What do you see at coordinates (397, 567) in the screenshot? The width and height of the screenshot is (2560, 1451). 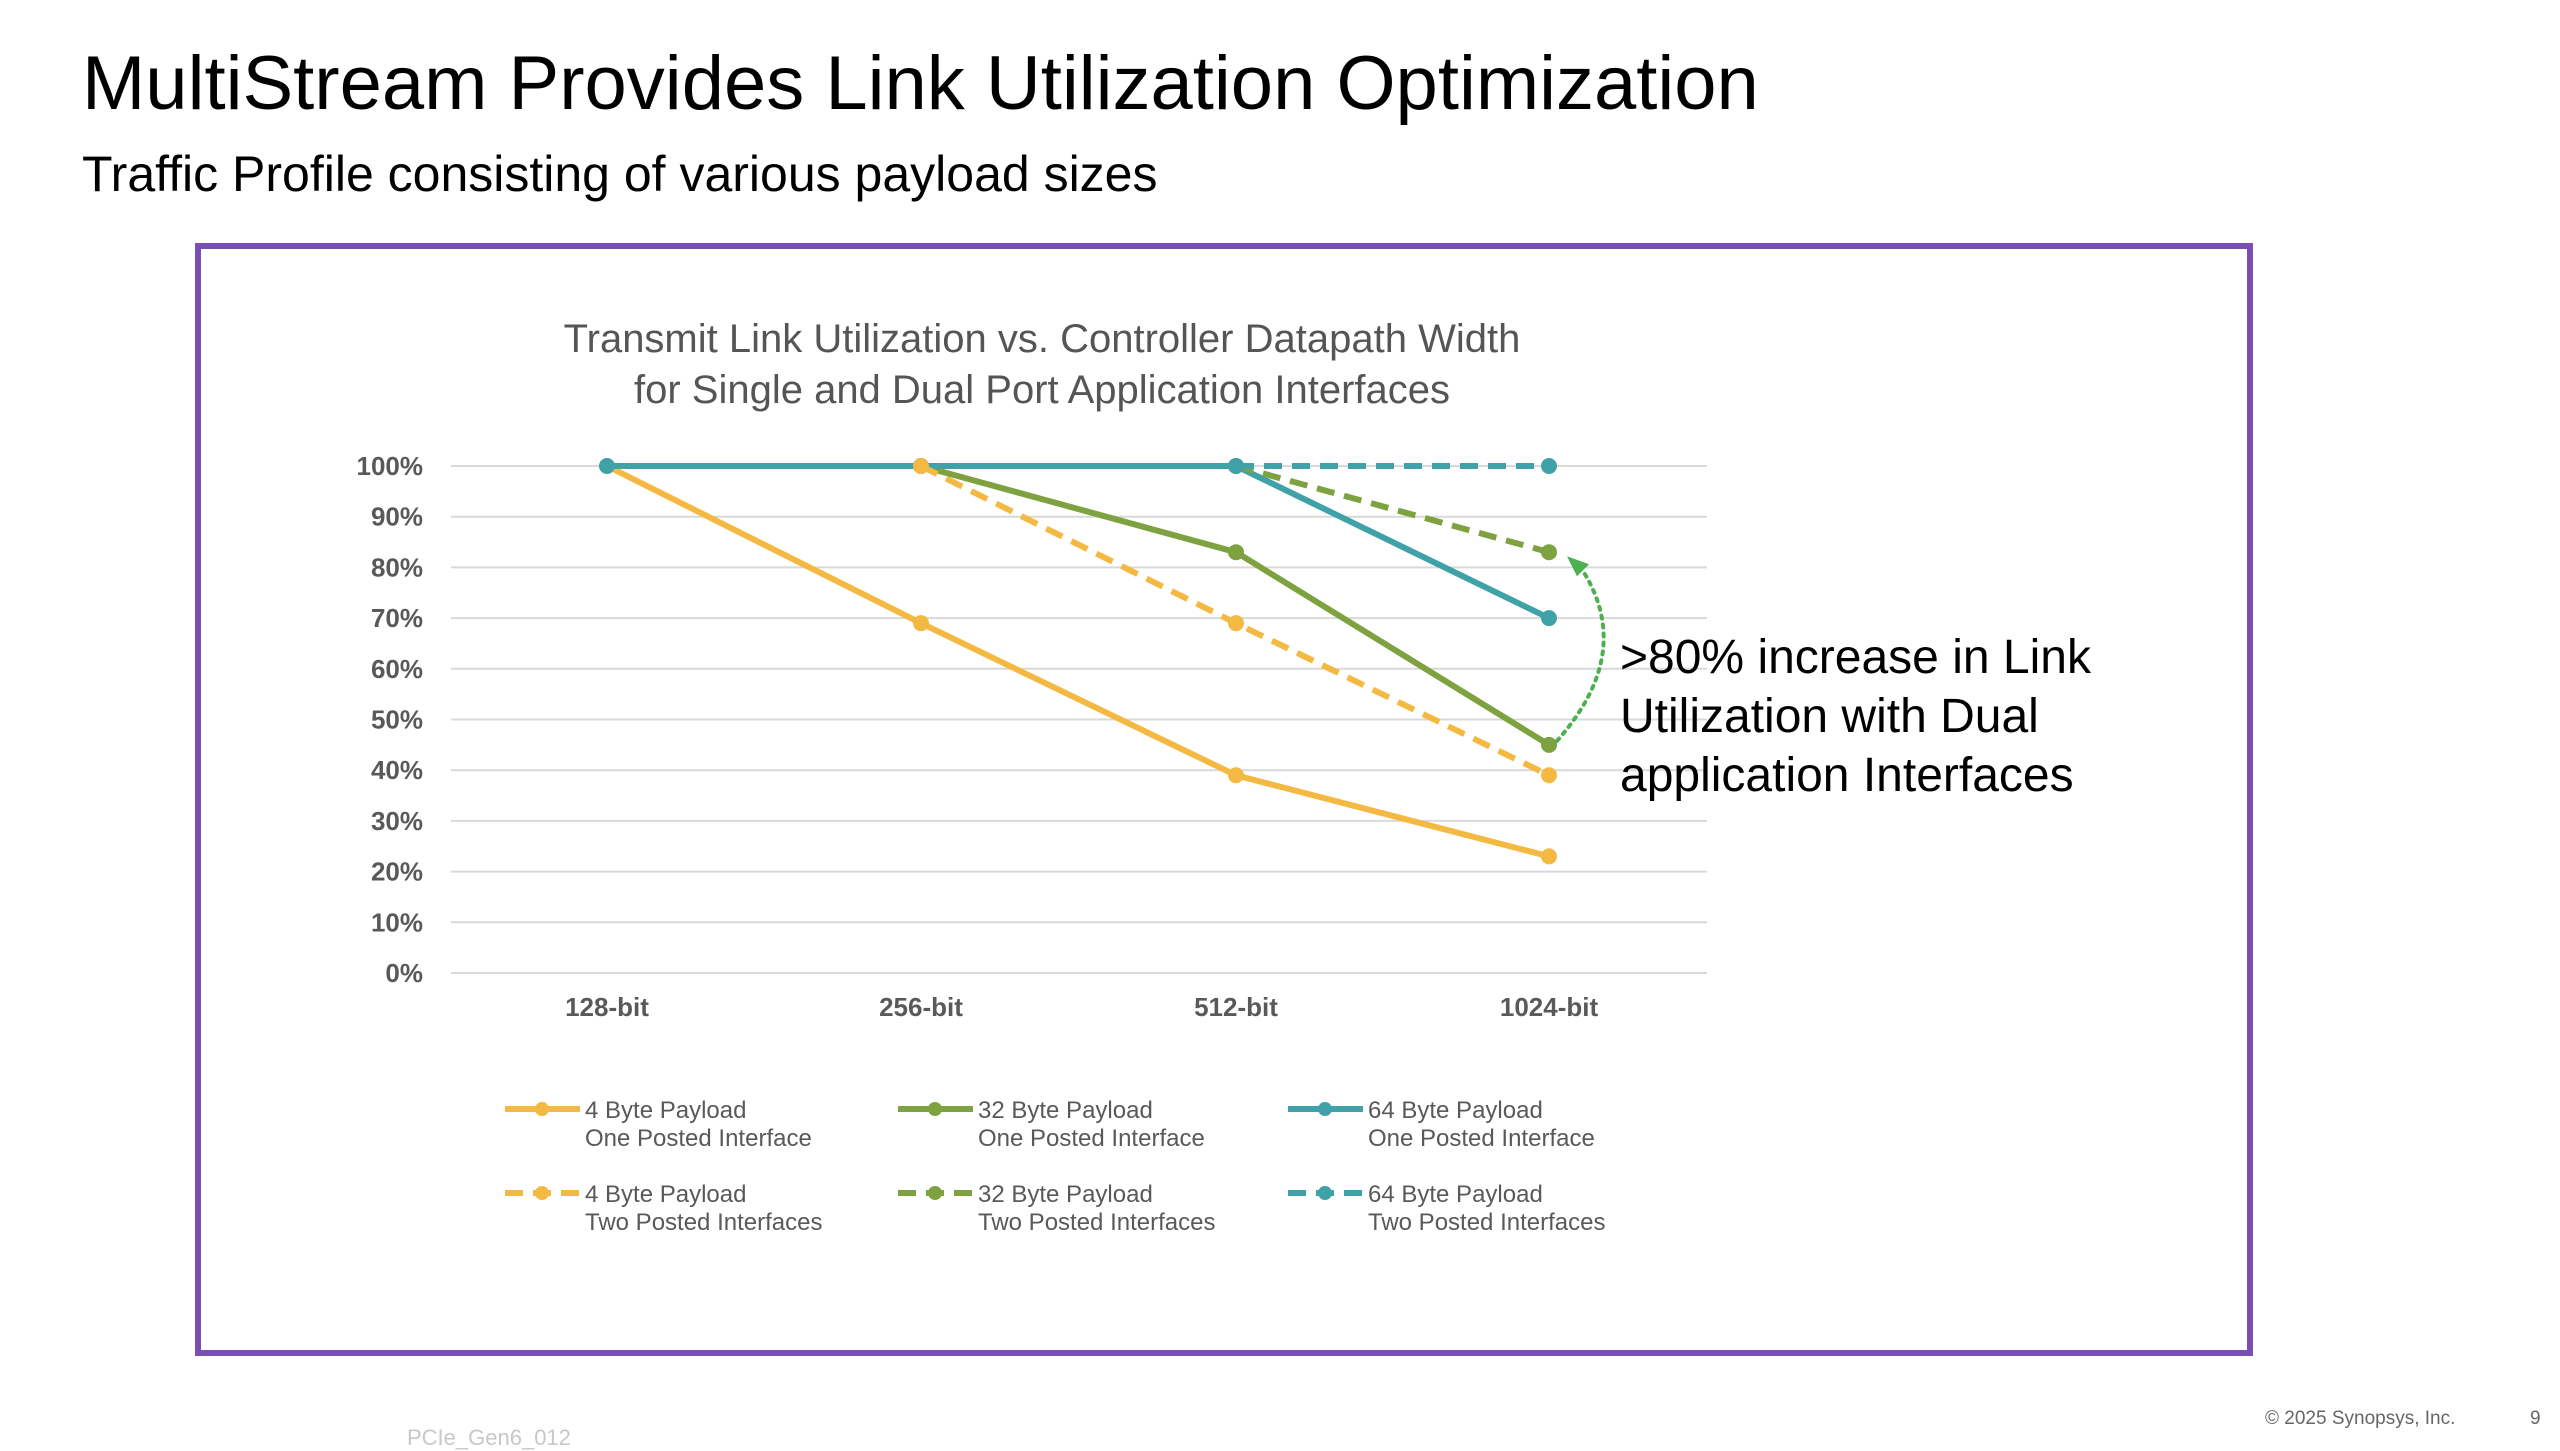 I see `y-tick-label: 80%` at bounding box center [397, 567].